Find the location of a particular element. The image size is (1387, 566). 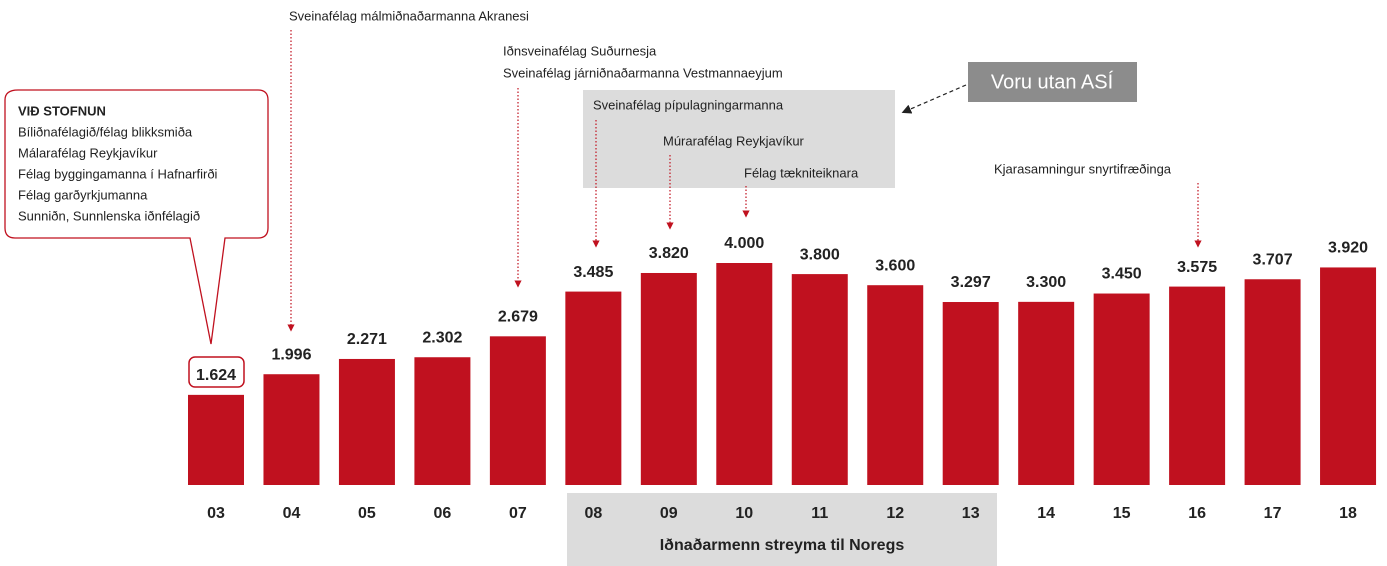

x-tick-label: 03 is located at coordinates (216, 513).